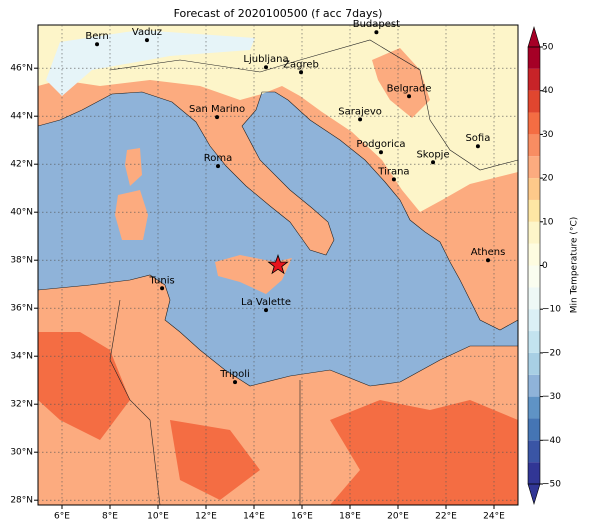 The width and height of the screenshot is (592, 529). I want to click on city-label: Ljubljana, so click(265, 59).